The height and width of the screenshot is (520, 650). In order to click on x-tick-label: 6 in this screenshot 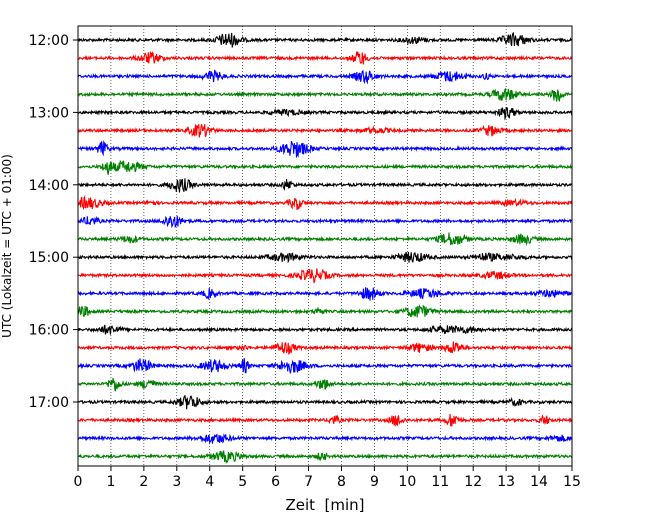, I will do `click(275, 482)`.